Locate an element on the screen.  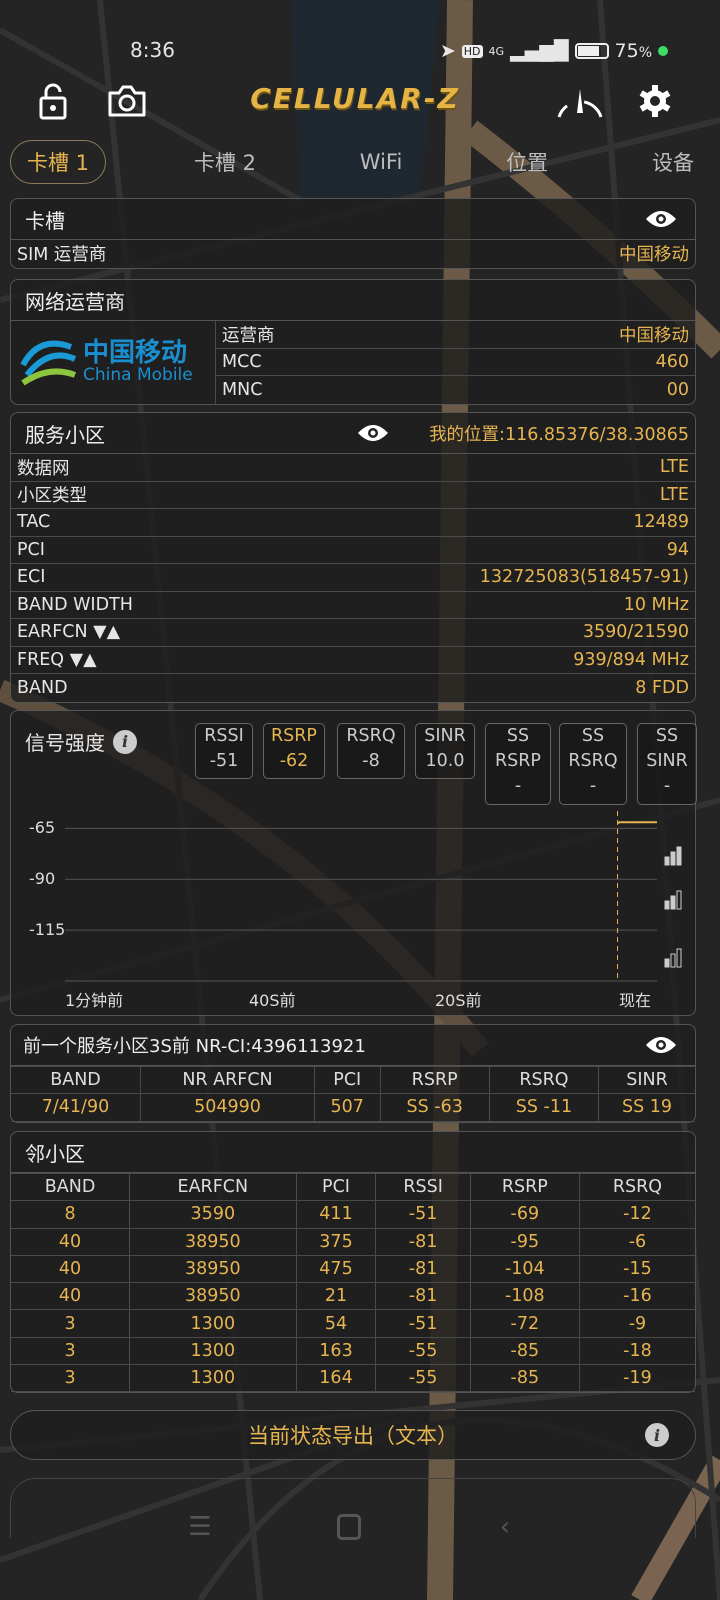
table-cell: 38950 is located at coordinates (213, 1241).